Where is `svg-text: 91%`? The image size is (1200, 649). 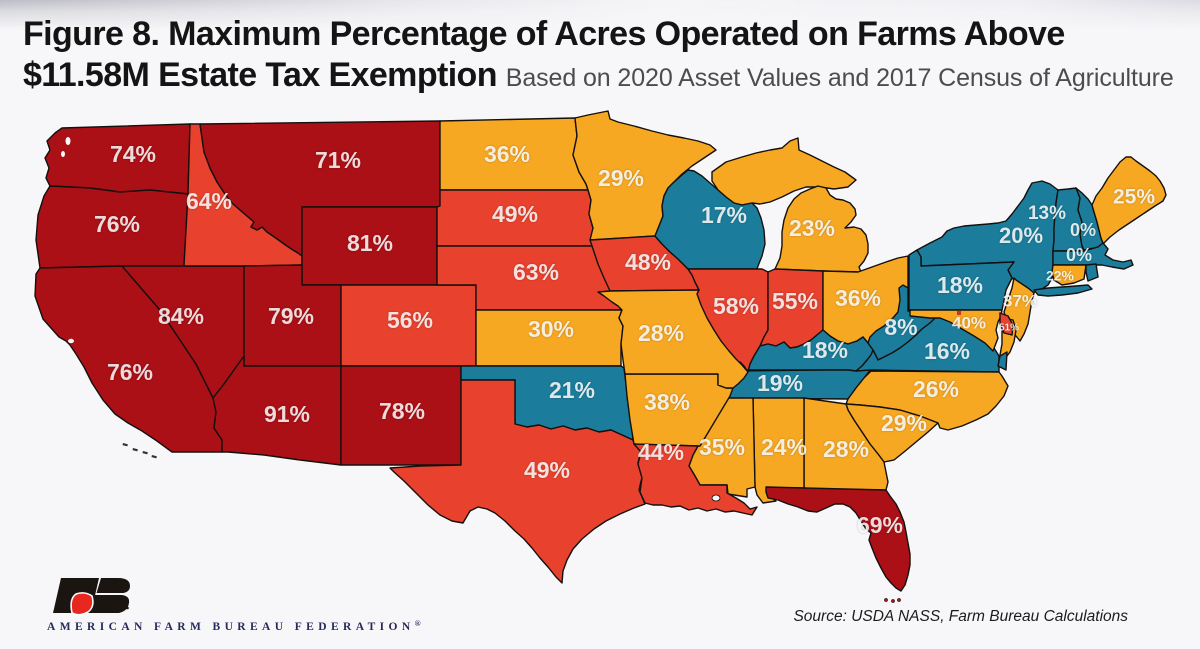
svg-text: 91% is located at coordinates (287, 414).